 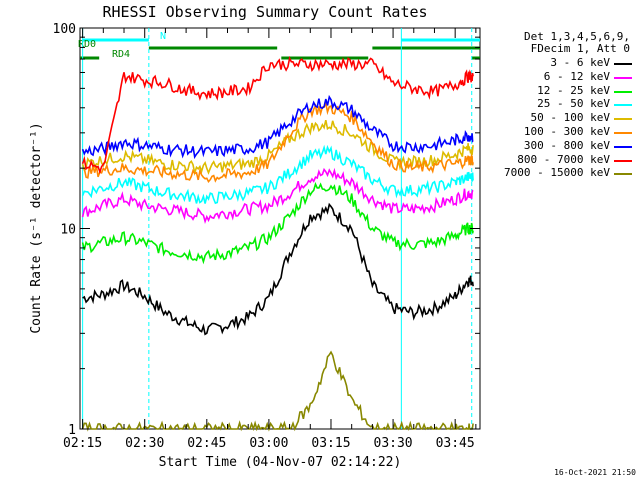 What do you see at coordinates (563, 159) in the screenshot?
I see `legend-entry-label: 800 - 7000 keV` at bounding box center [563, 159].